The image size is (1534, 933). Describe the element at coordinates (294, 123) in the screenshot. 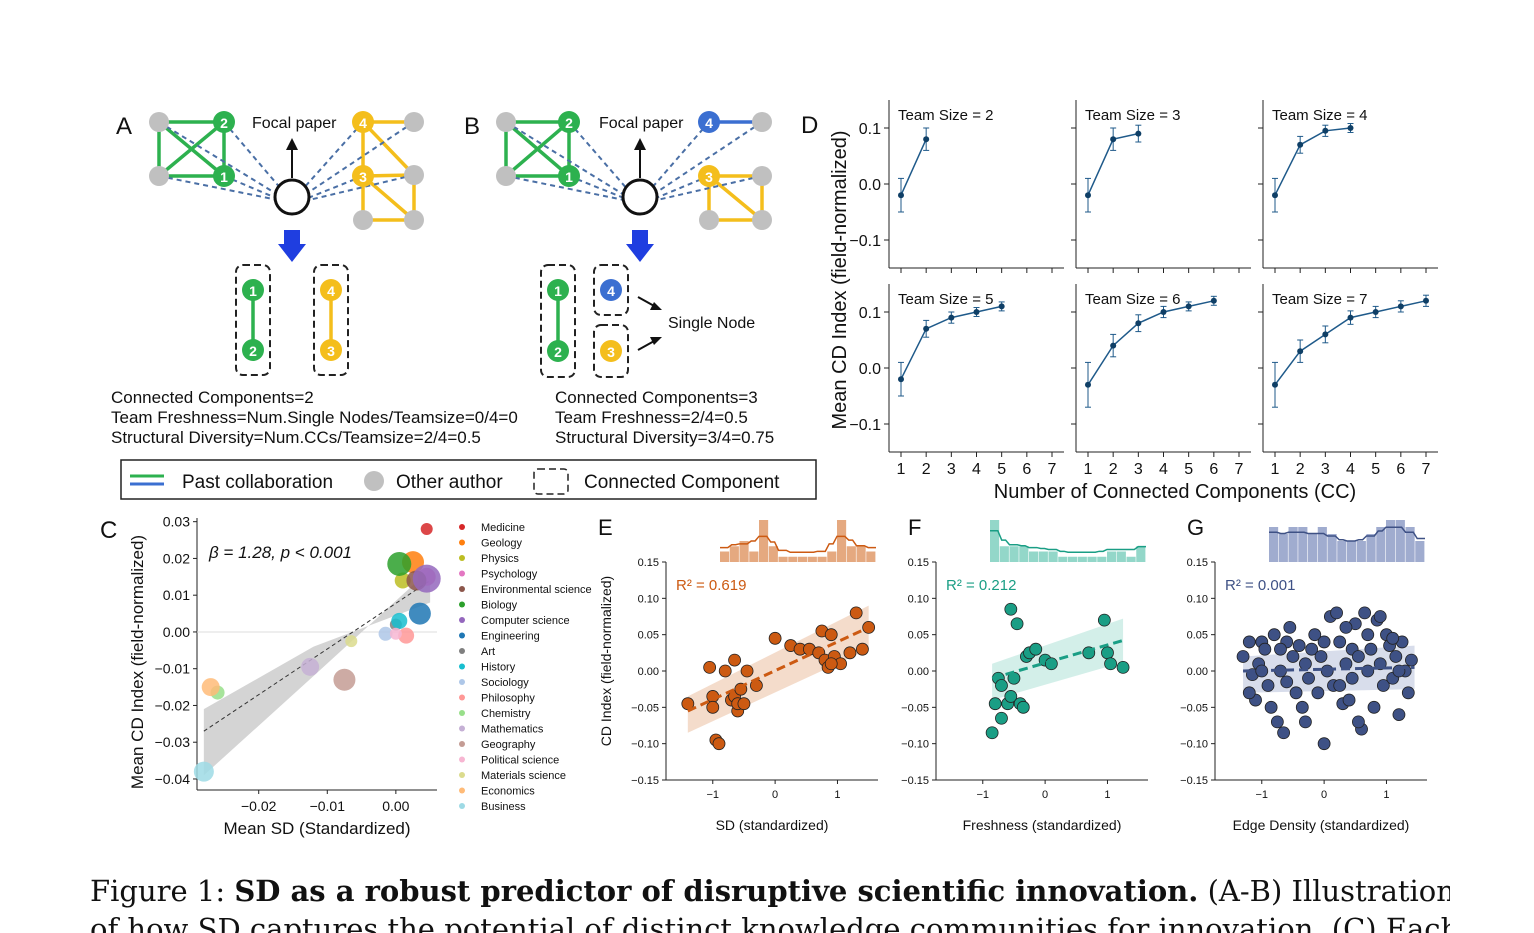

I see `focal-paper-label-a: Focal paper` at that location.